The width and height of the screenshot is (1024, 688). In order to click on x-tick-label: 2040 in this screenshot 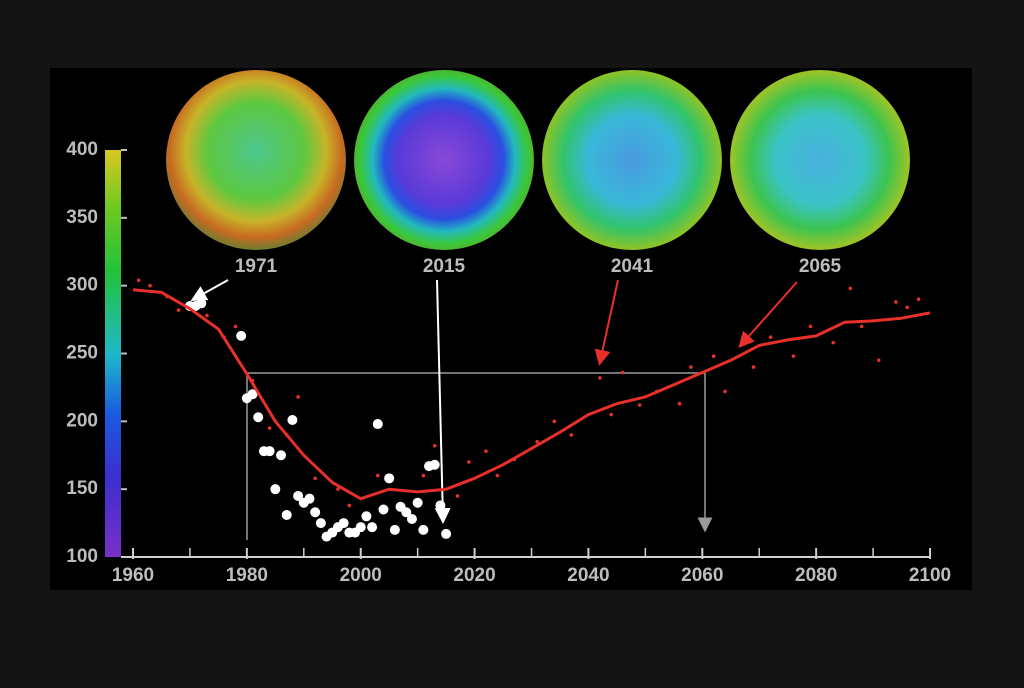, I will do `click(588, 575)`.